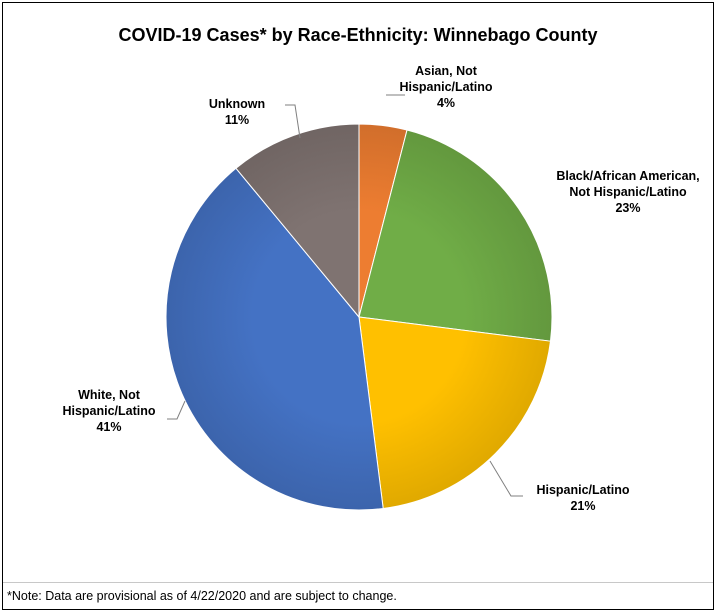 This screenshot has height=614, width=718. What do you see at coordinates (237, 112) in the screenshot?
I see `slice-label-unknown: Unknown 11%` at bounding box center [237, 112].